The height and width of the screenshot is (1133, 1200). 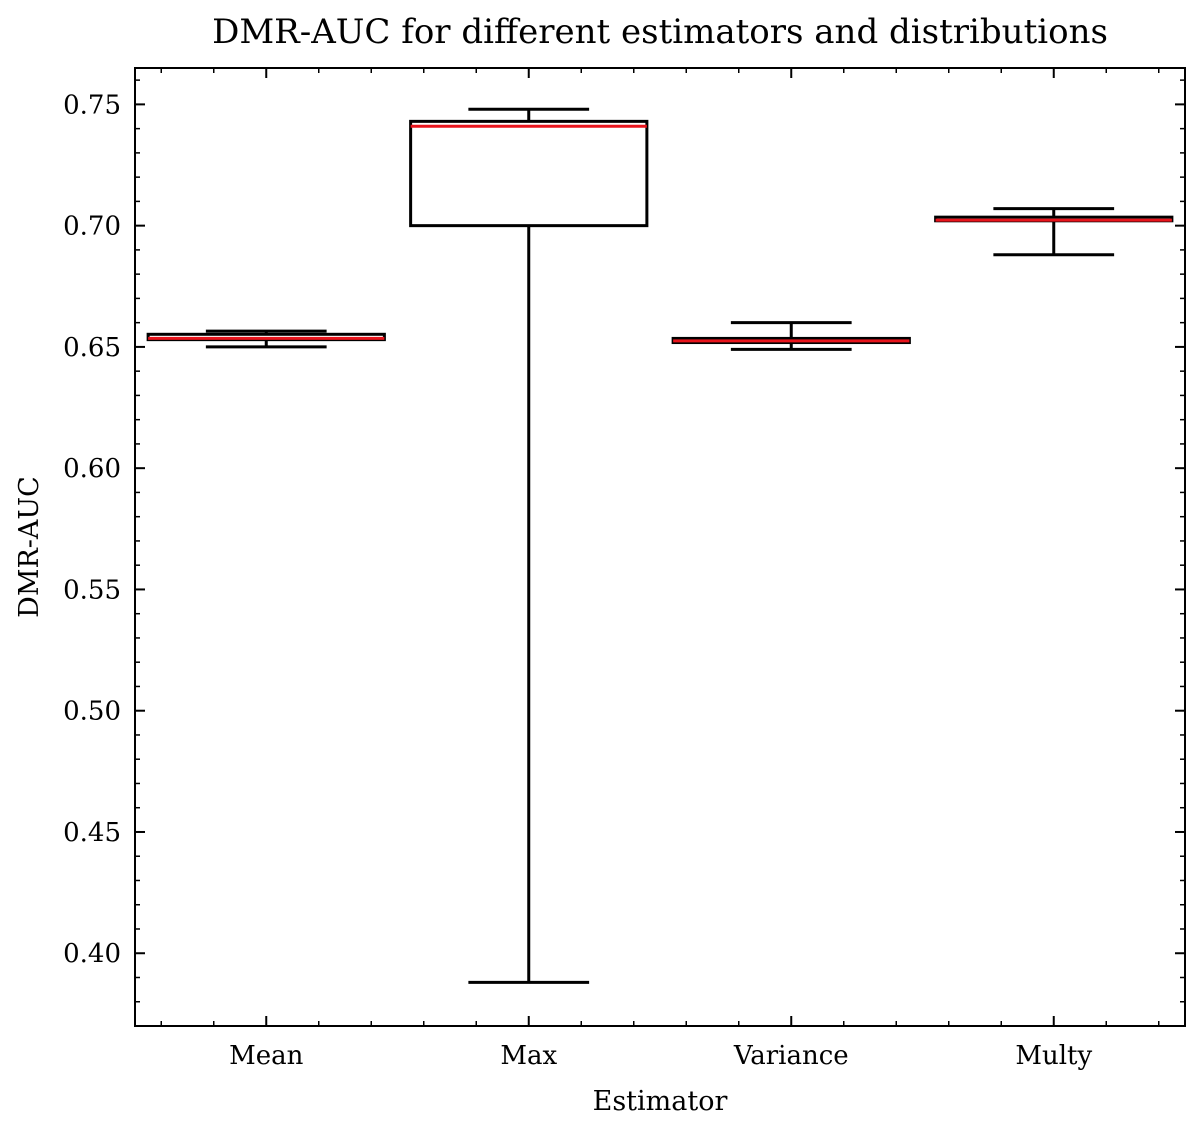 I want to click on y-tick-label: 0.55, so click(x=92, y=590).